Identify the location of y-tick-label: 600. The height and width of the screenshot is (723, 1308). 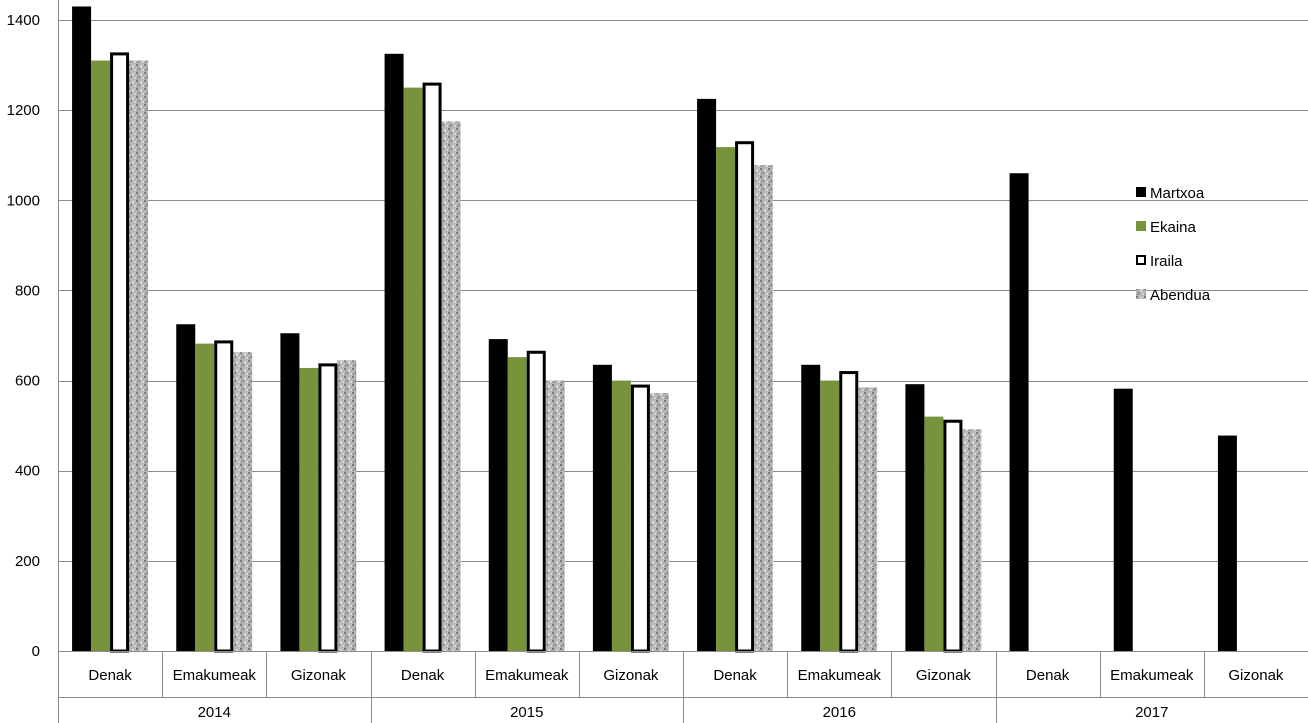
(27, 381).